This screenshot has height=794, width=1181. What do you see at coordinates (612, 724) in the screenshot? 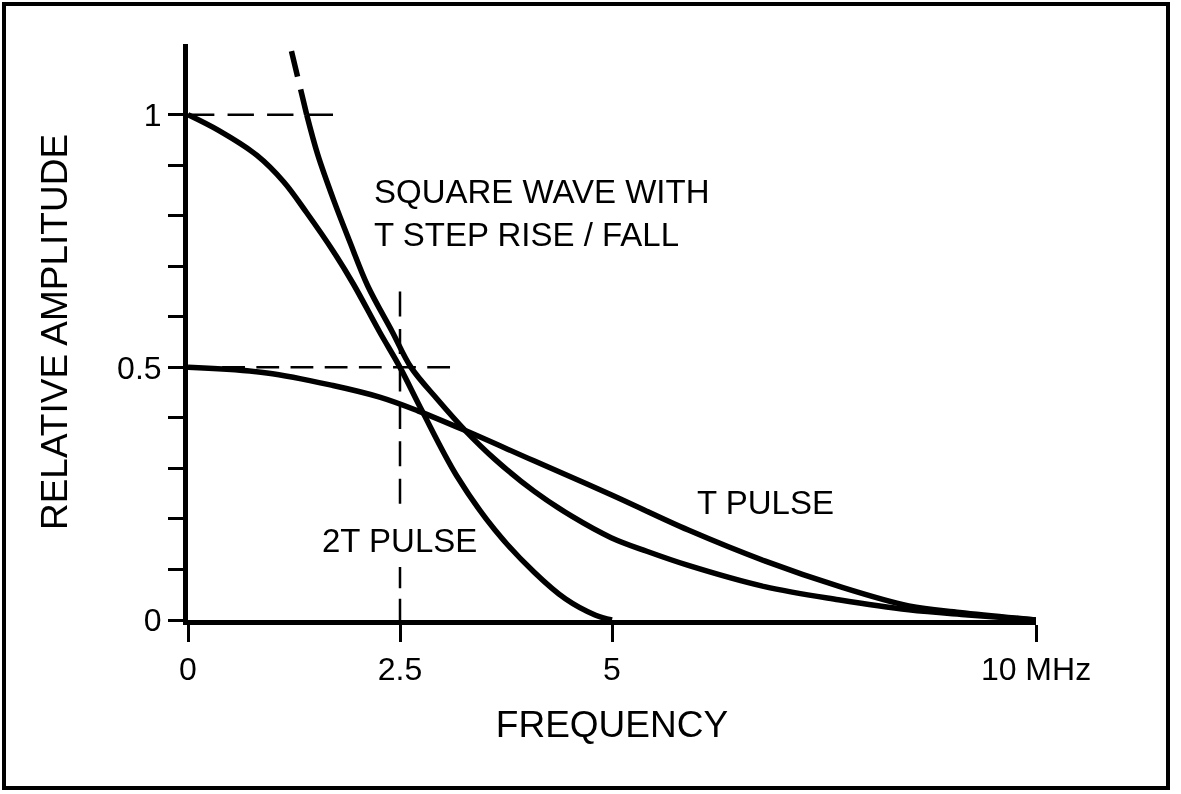
I see `x-axis-title: FREQUENCY` at bounding box center [612, 724].